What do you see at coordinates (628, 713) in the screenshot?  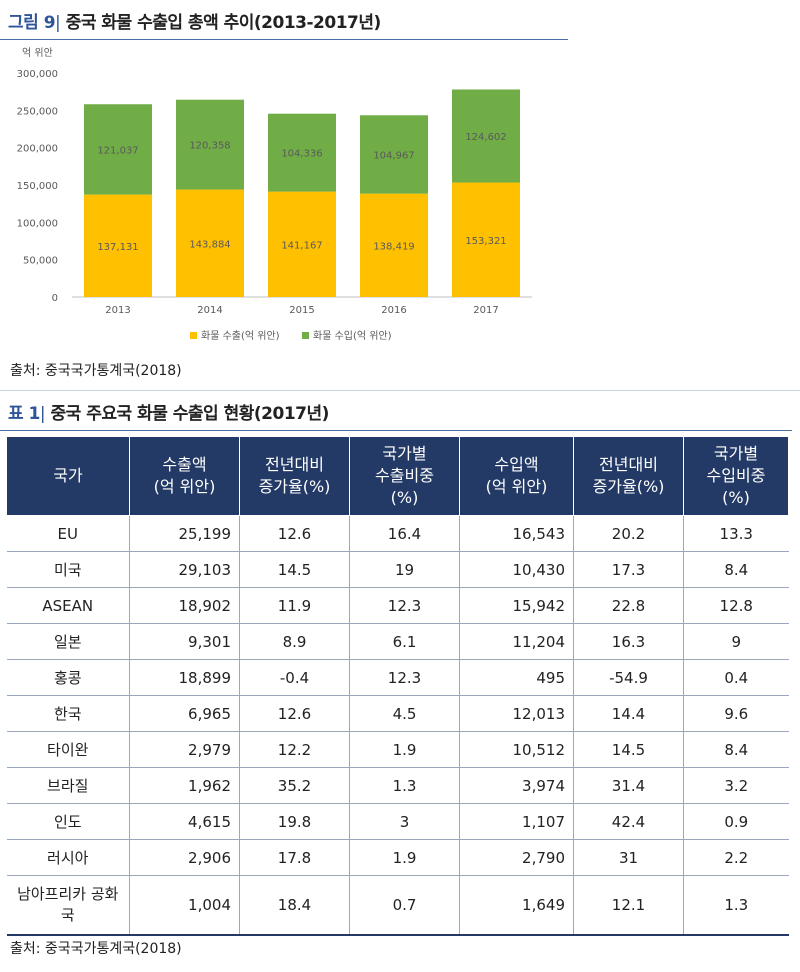 I see `value-cell: 14.4` at bounding box center [628, 713].